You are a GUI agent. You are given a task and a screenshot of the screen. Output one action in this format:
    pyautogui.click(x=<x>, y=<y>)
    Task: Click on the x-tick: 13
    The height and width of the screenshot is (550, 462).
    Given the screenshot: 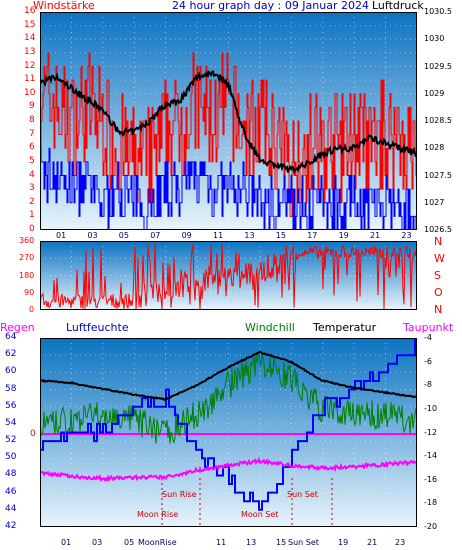 What is the action you would take?
    pyautogui.click(x=249, y=235)
    